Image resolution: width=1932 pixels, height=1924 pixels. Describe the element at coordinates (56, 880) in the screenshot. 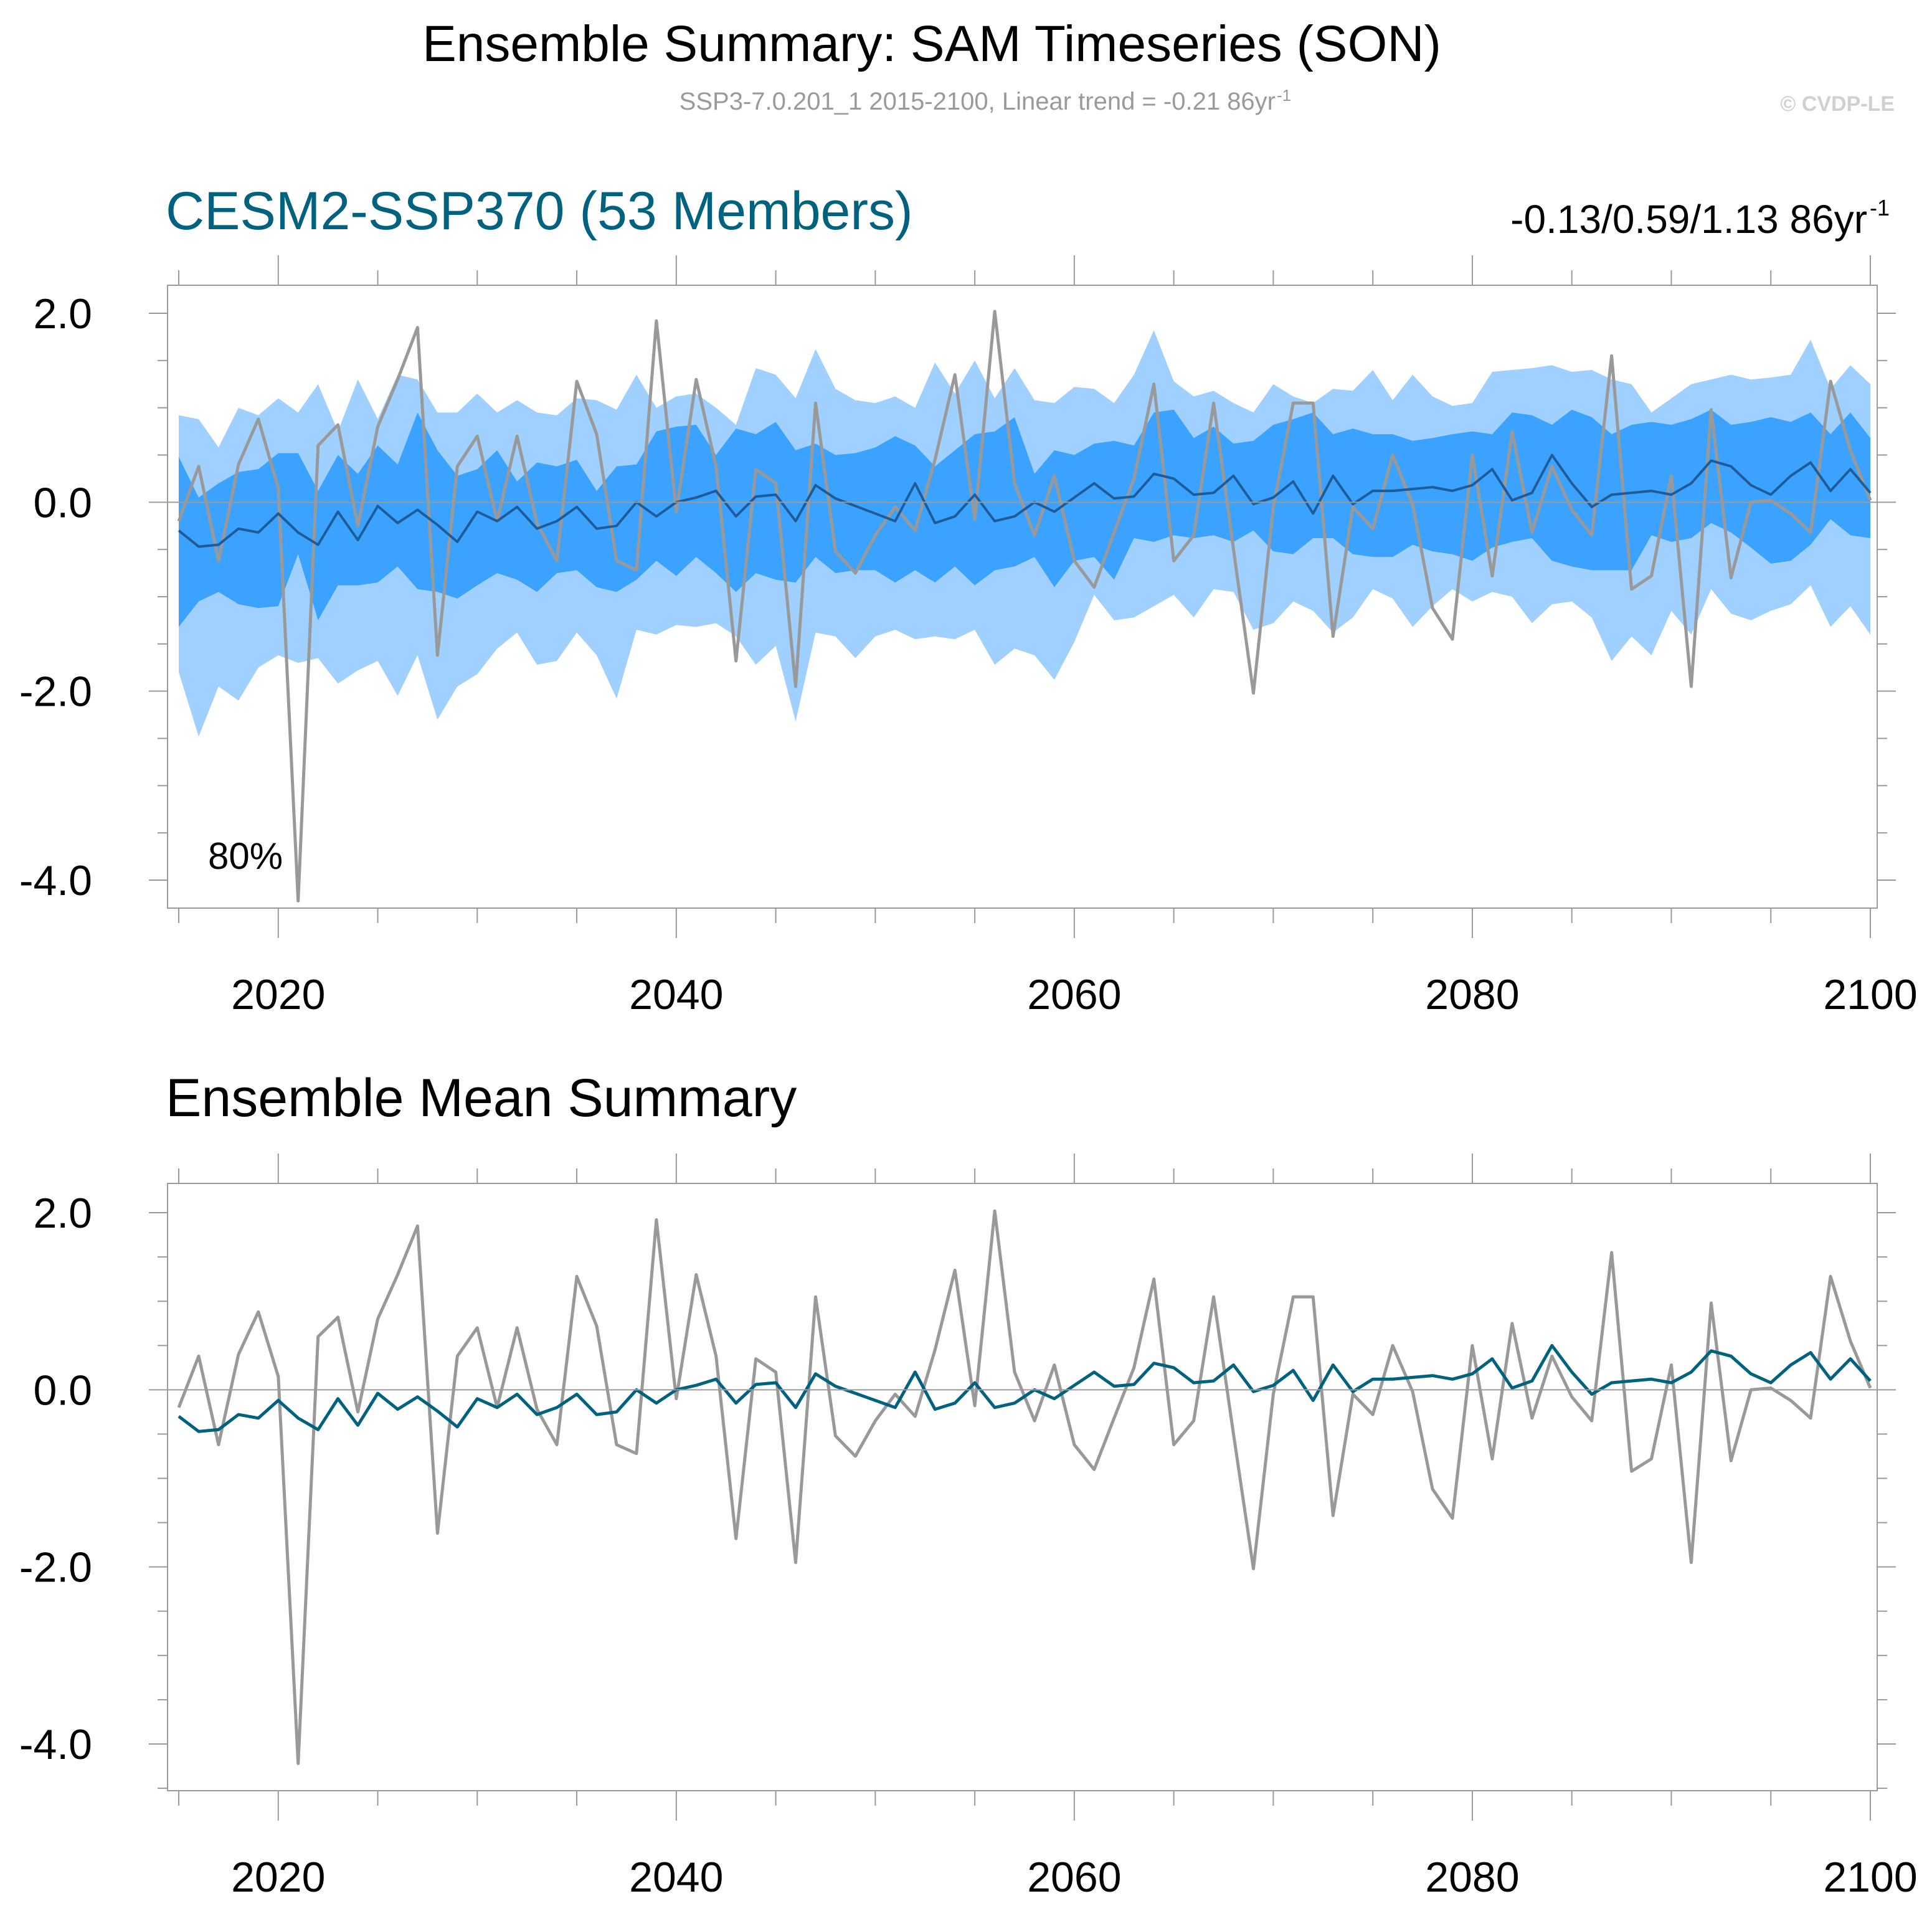

I see `y-tick-label-top: -4.0` at that location.